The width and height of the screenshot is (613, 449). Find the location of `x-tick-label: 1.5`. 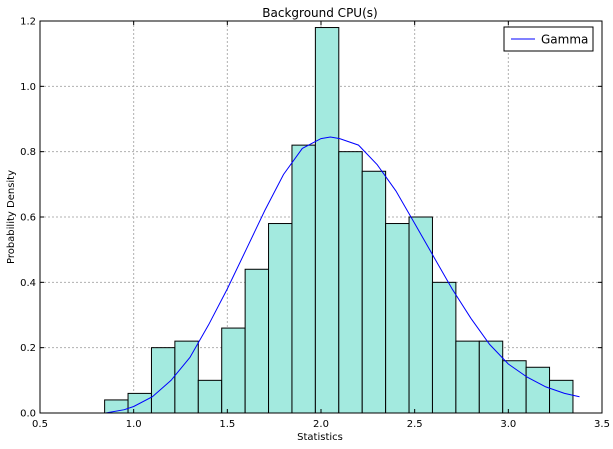

x-tick-label: 1.5 is located at coordinates (227, 424).